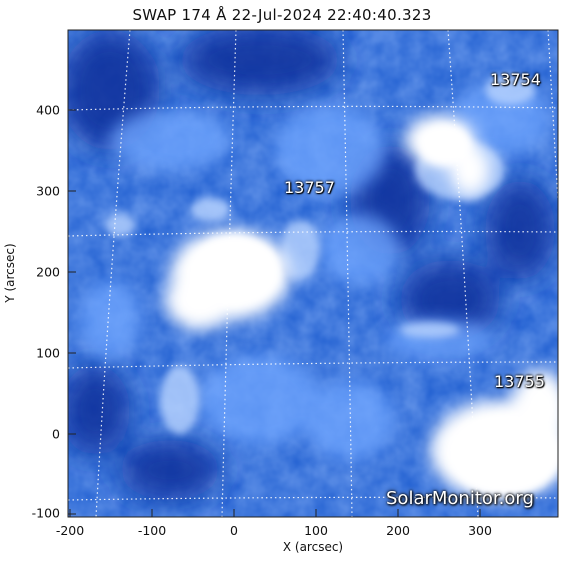 The width and height of the screenshot is (564, 564). Describe the element at coordinates (234, 530) in the screenshot. I see `x-tick-label: 0` at that location.